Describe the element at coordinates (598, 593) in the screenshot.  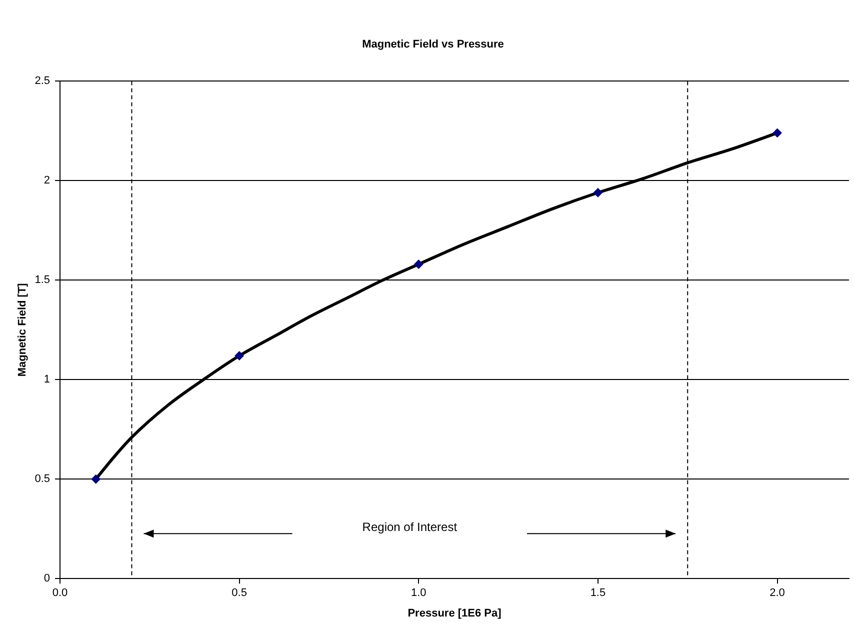
I see `x-tick-label: 1.5` at that location.